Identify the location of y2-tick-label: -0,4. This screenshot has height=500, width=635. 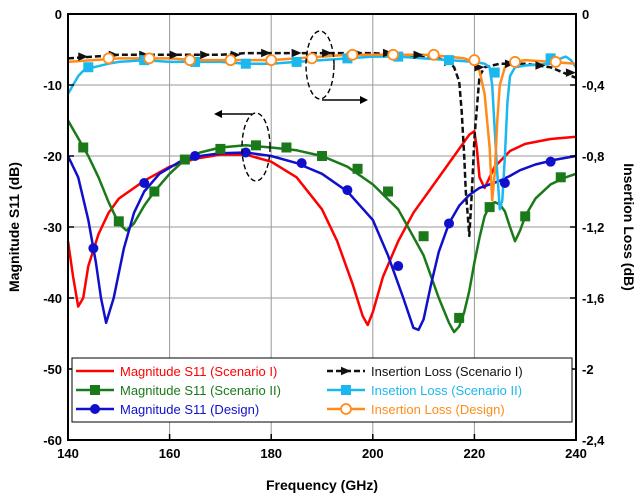
(593, 85).